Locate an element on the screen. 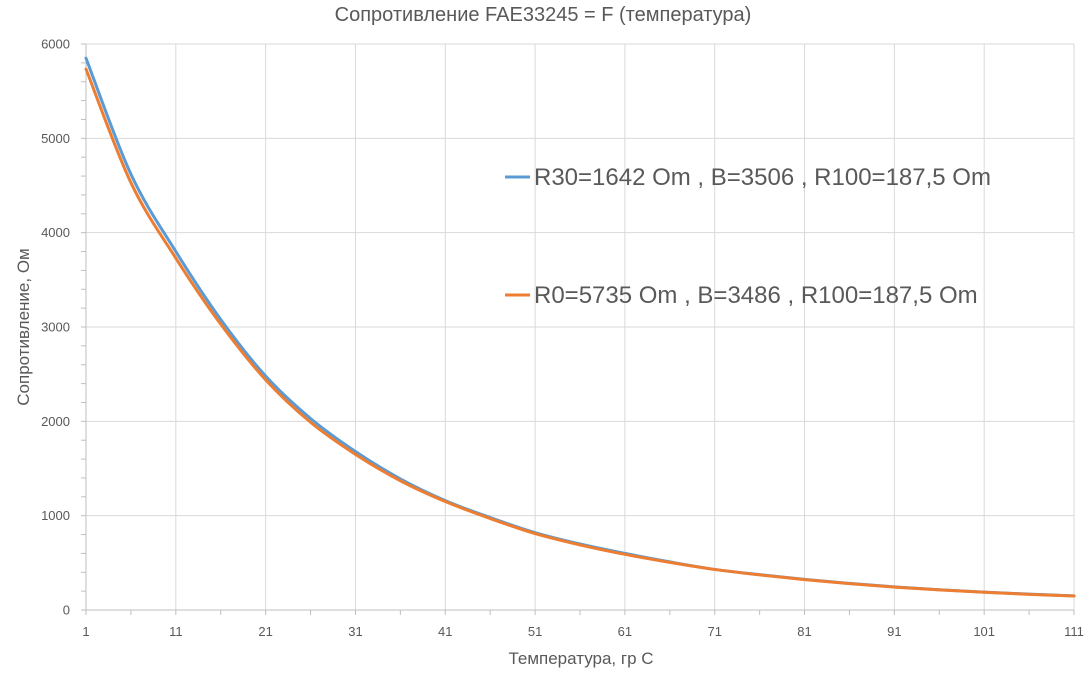  y-tick-label: 5000 is located at coordinates (55, 138).